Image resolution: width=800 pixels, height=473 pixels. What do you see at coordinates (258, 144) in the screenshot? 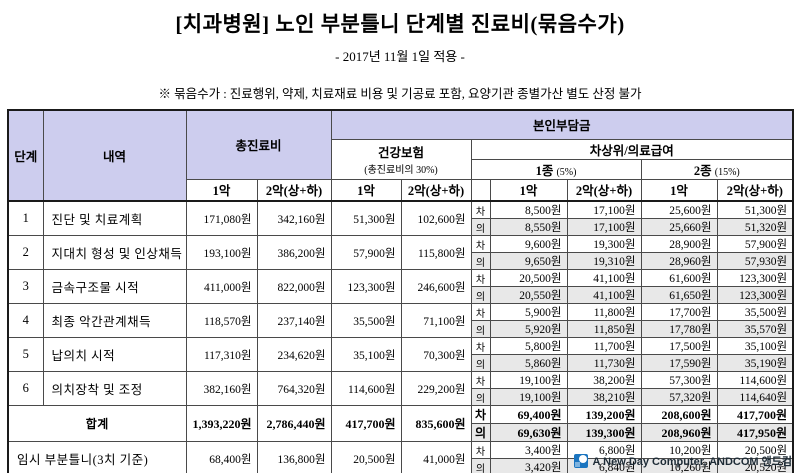
I see `col-header-total-cost: 총진료비` at bounding box center [258, 144].